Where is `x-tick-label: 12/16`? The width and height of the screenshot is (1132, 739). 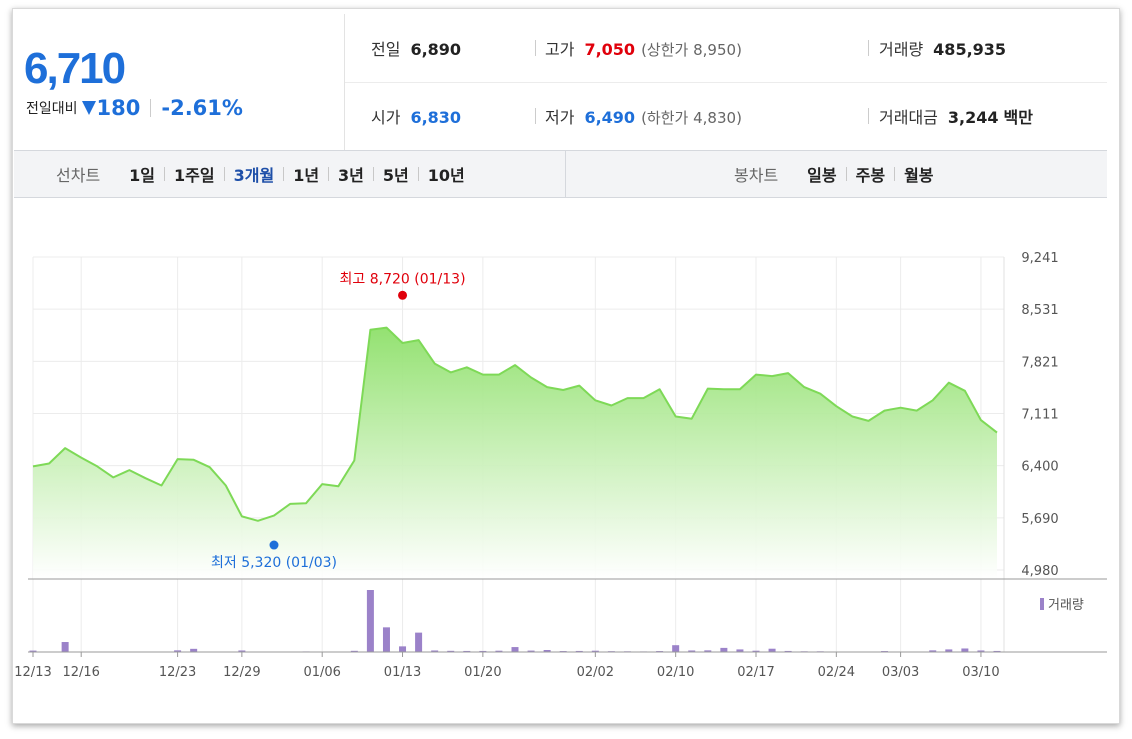 x-tick-label: 12/16 is located at coordinates (80, 672).